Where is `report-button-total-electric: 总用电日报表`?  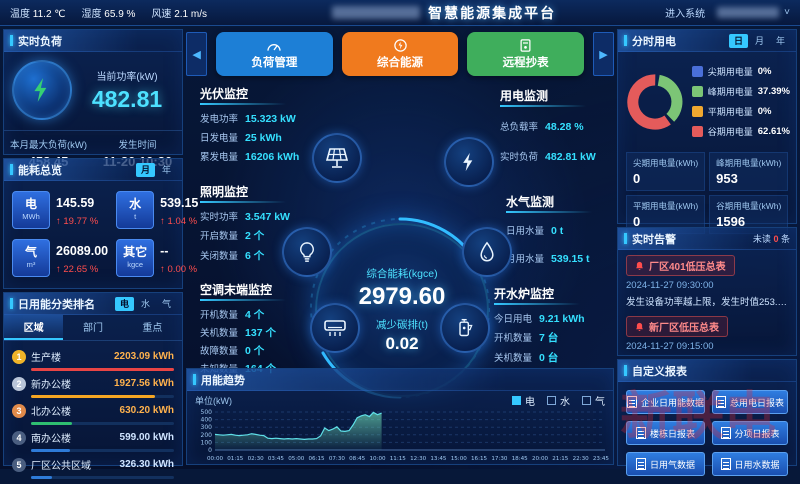 report-button-total-electric: 总用电日报表 is located at coordinates (750, 402).